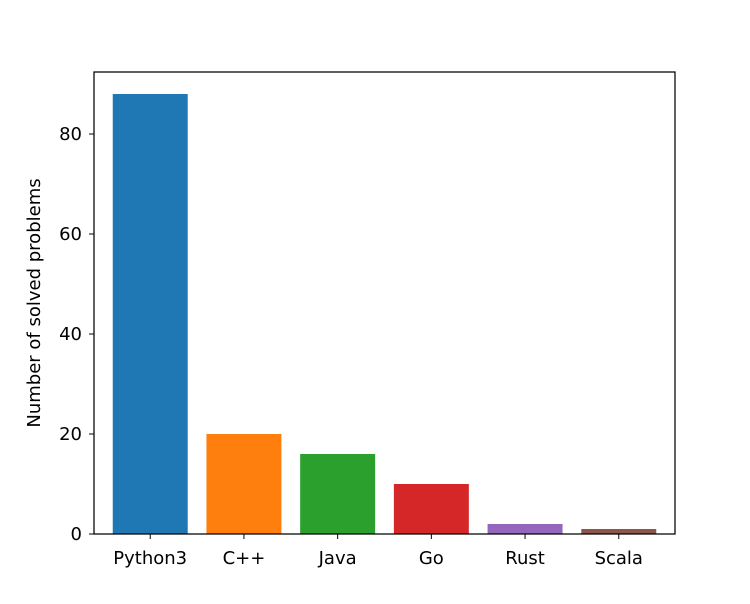  What do you see at coordinates (378, 551) in the screenshot?
I see `x-axis: Python3 C++ Java Go Rust Scala` at bounding box center [378, 551].